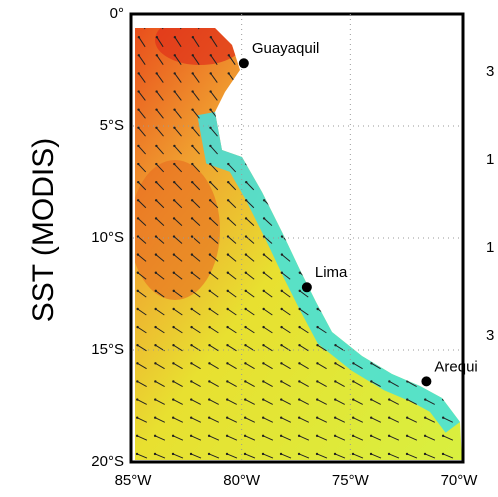 The height and width of the screenshot is (497, 498). Describe the element at coordinates (107, 461) in the screenshot. I see `y-tick-label: 20°S` at that location.